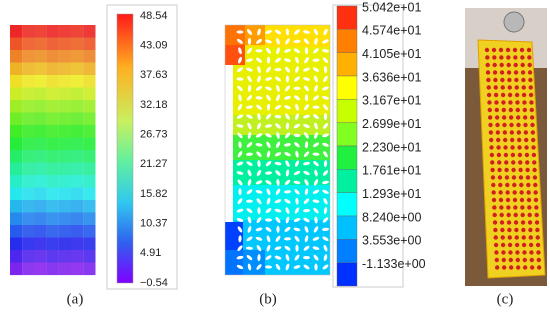  I want to click on colorbar-label: 32.18, so click(154, 105).